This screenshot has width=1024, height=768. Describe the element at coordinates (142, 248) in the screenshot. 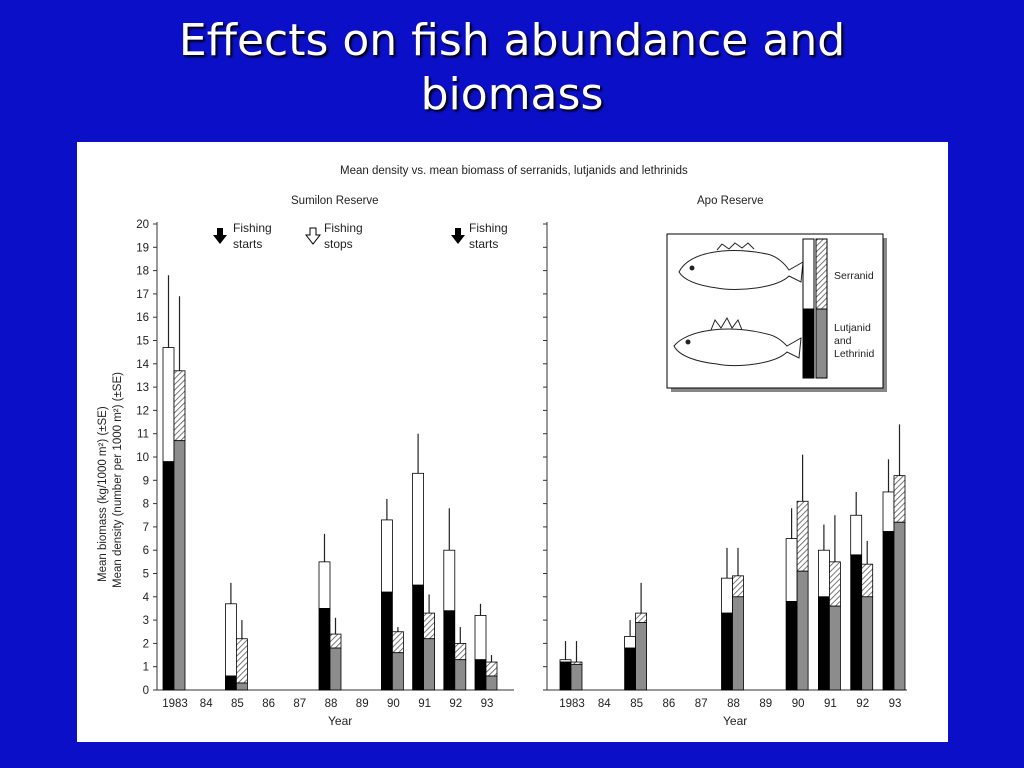

I see `y-tick-label: 19` at that location.